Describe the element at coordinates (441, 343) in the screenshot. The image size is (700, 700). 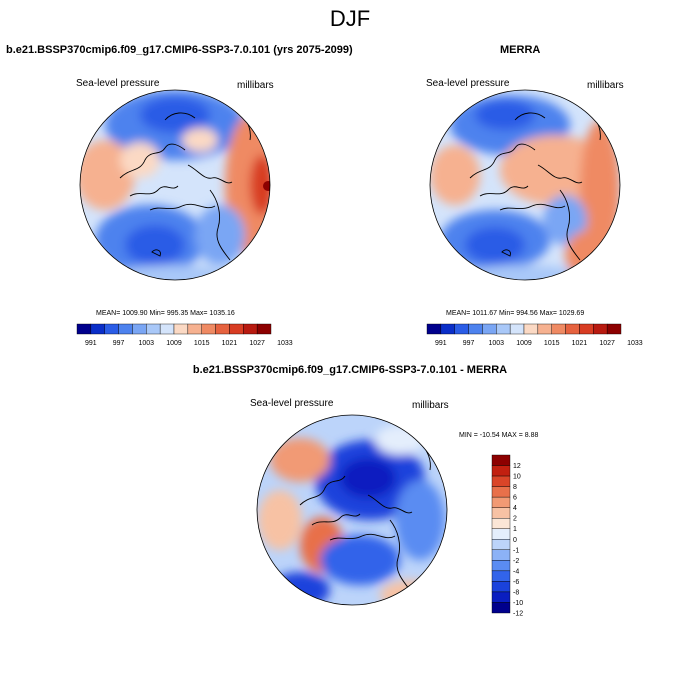
I see `obs-colorbar-tick-label: 991` at that location.